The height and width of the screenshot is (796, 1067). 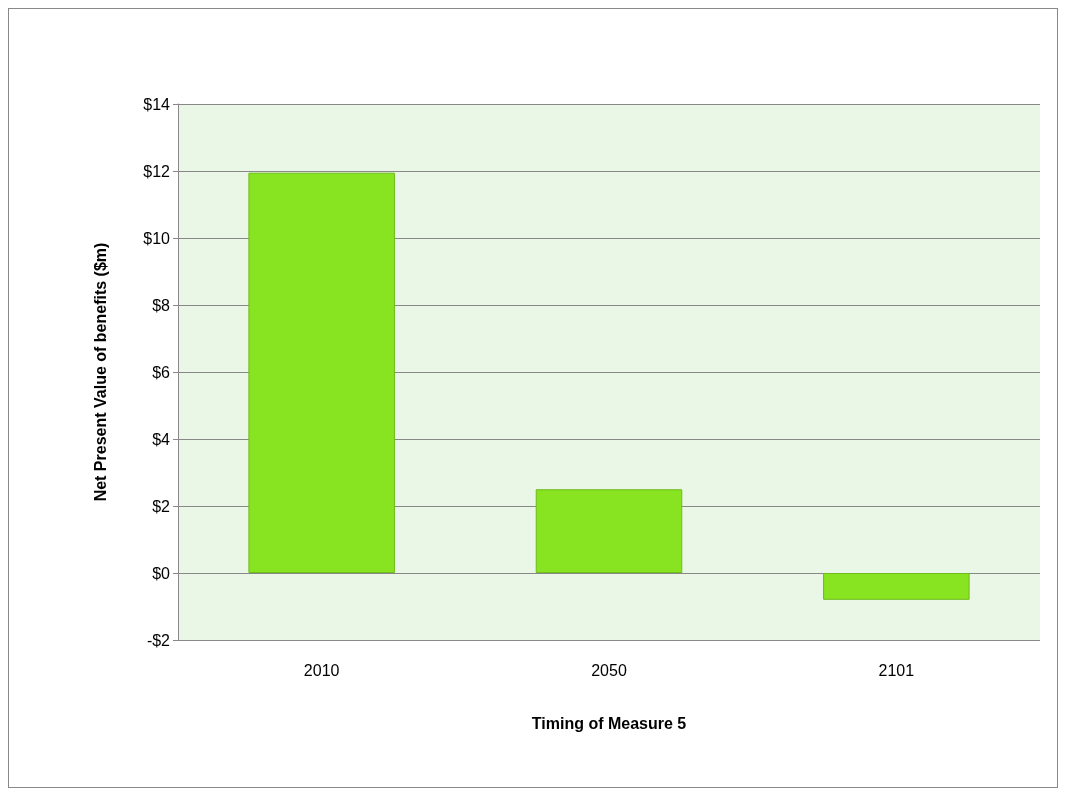 What do you see at coordinates (161, 372) in the screenshot?
I see `y-tick-label: $6` at bounding box center [161, 372].